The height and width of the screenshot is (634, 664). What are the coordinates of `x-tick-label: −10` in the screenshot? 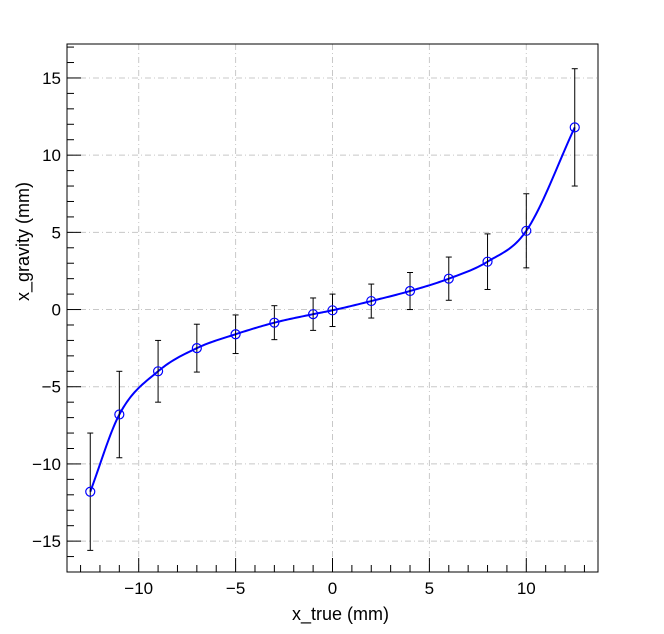 It's located at (138, 588).